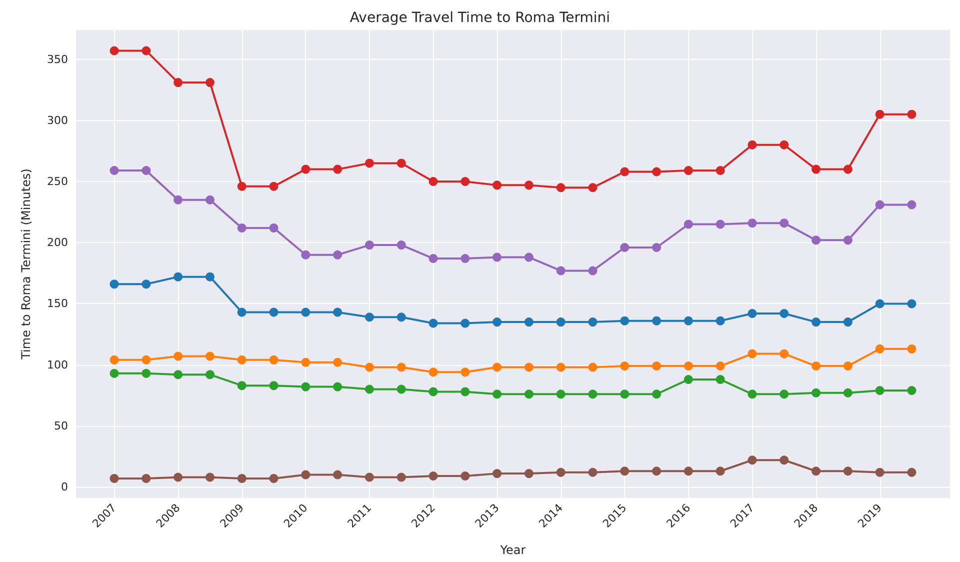 This screenshot has height=562, width=960. I want to click on y-tick-label: 100, so click(57, 365).